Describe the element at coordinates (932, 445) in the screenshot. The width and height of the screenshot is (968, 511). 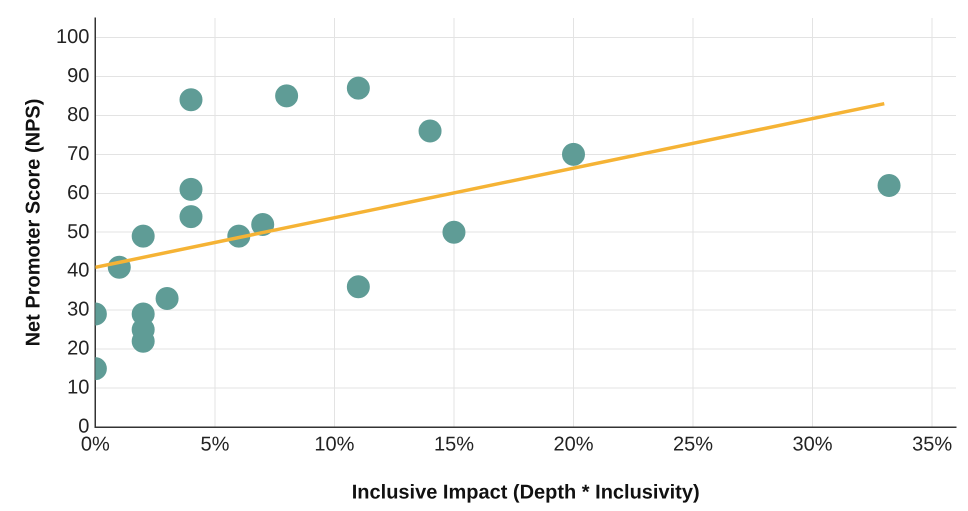
I see `x-tick-label: 35%` at that location.